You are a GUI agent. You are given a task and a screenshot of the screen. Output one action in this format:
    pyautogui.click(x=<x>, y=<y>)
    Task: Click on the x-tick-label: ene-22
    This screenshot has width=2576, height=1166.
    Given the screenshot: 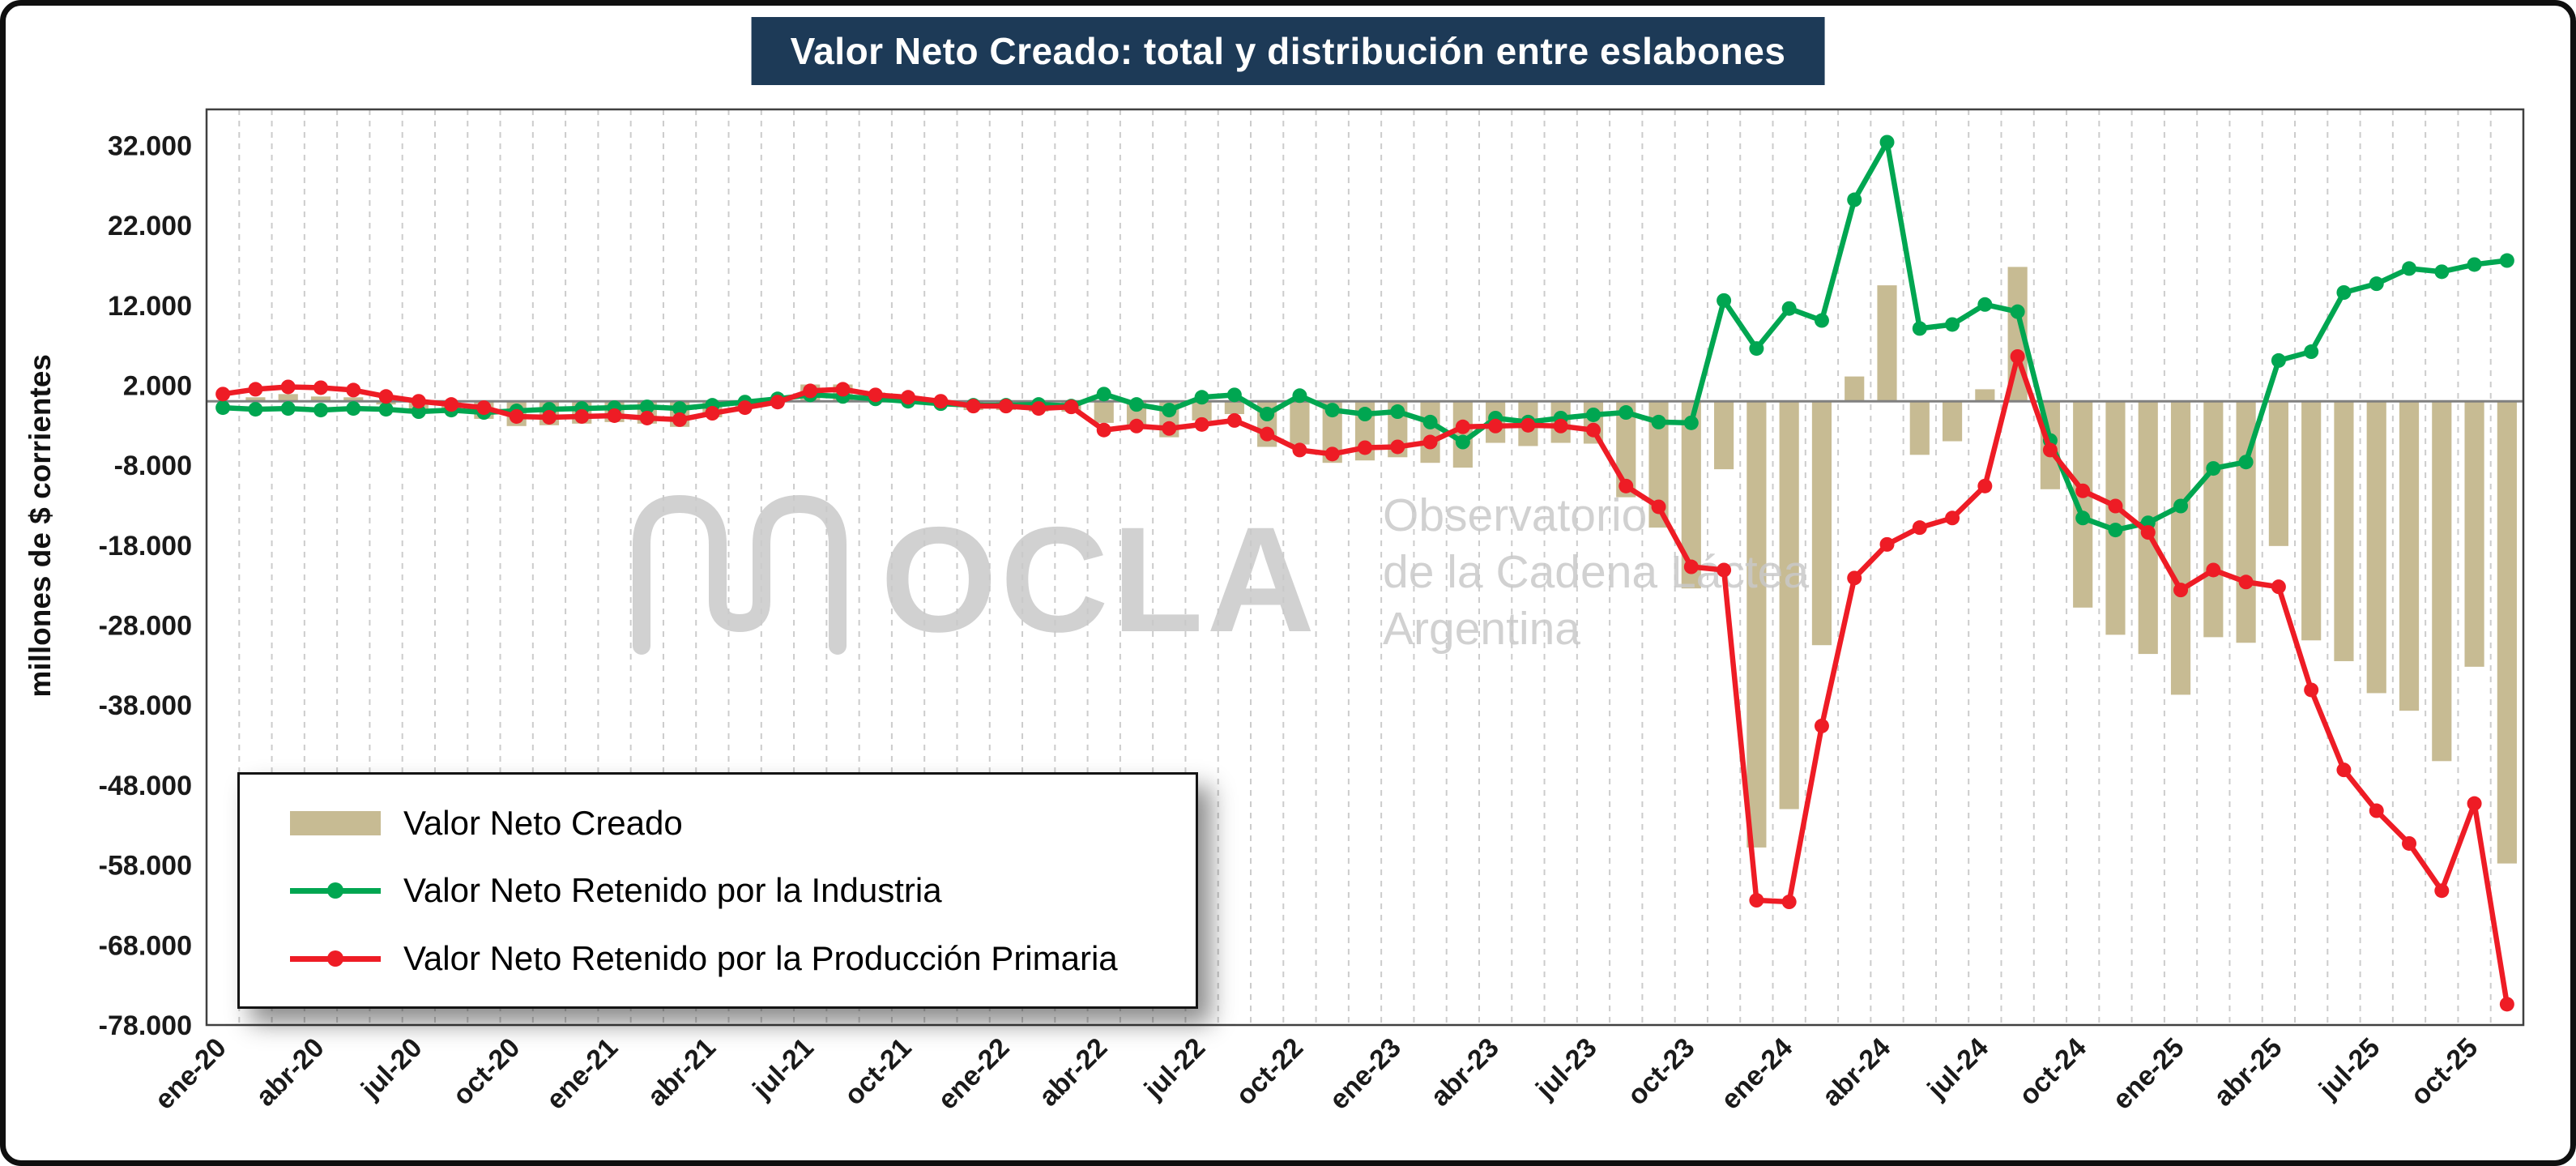 What is the action you would take?
    pyautogui.click(x=974, y=1074)
    